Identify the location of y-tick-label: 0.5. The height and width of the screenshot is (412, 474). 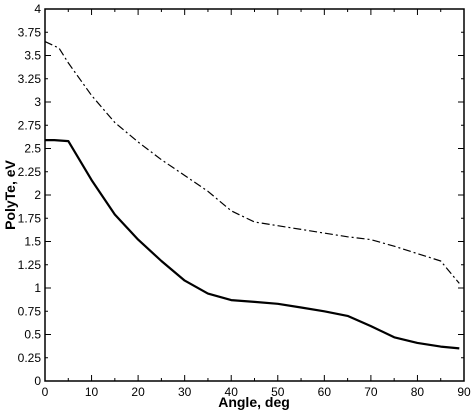
(32, 335).